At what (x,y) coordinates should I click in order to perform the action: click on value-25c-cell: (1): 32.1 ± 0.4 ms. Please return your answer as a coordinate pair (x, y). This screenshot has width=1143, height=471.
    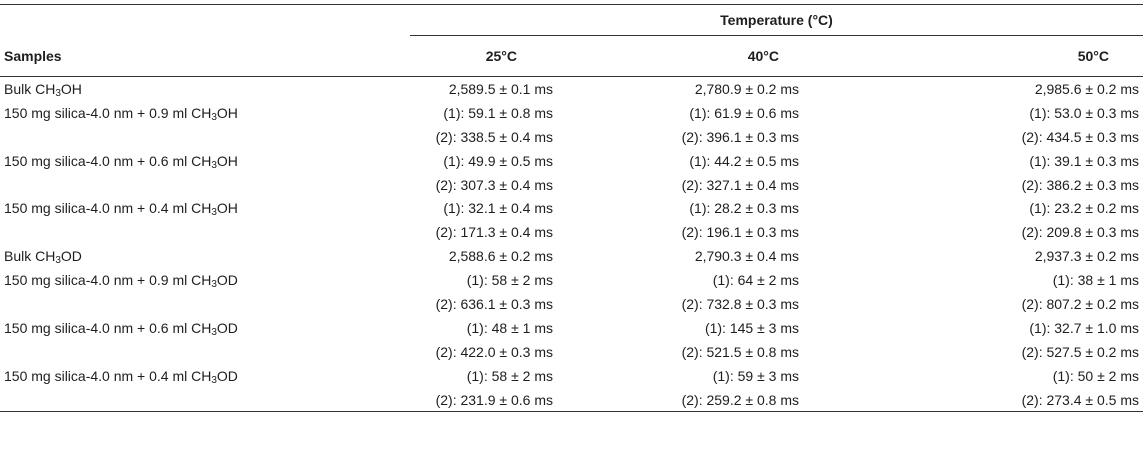
    Looking at the image, I should click on (498, 208).